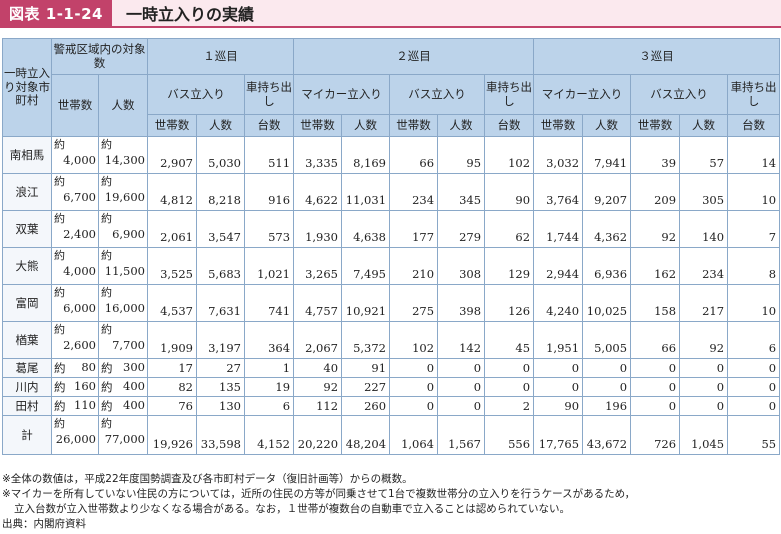 This screenshot has width=781, height=534. I want to click on table-row: 田村約 110 約 400 76 130 6 112 260 0 0 2 90 196 0 0 0, so click(391, 406).